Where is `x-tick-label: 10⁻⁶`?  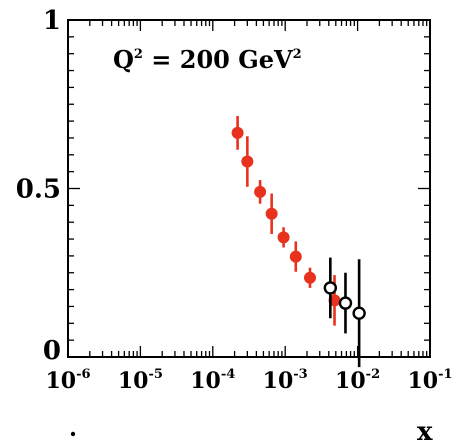 x-tick-label: 10⁻⁶ is located at coordinates (67, 380).